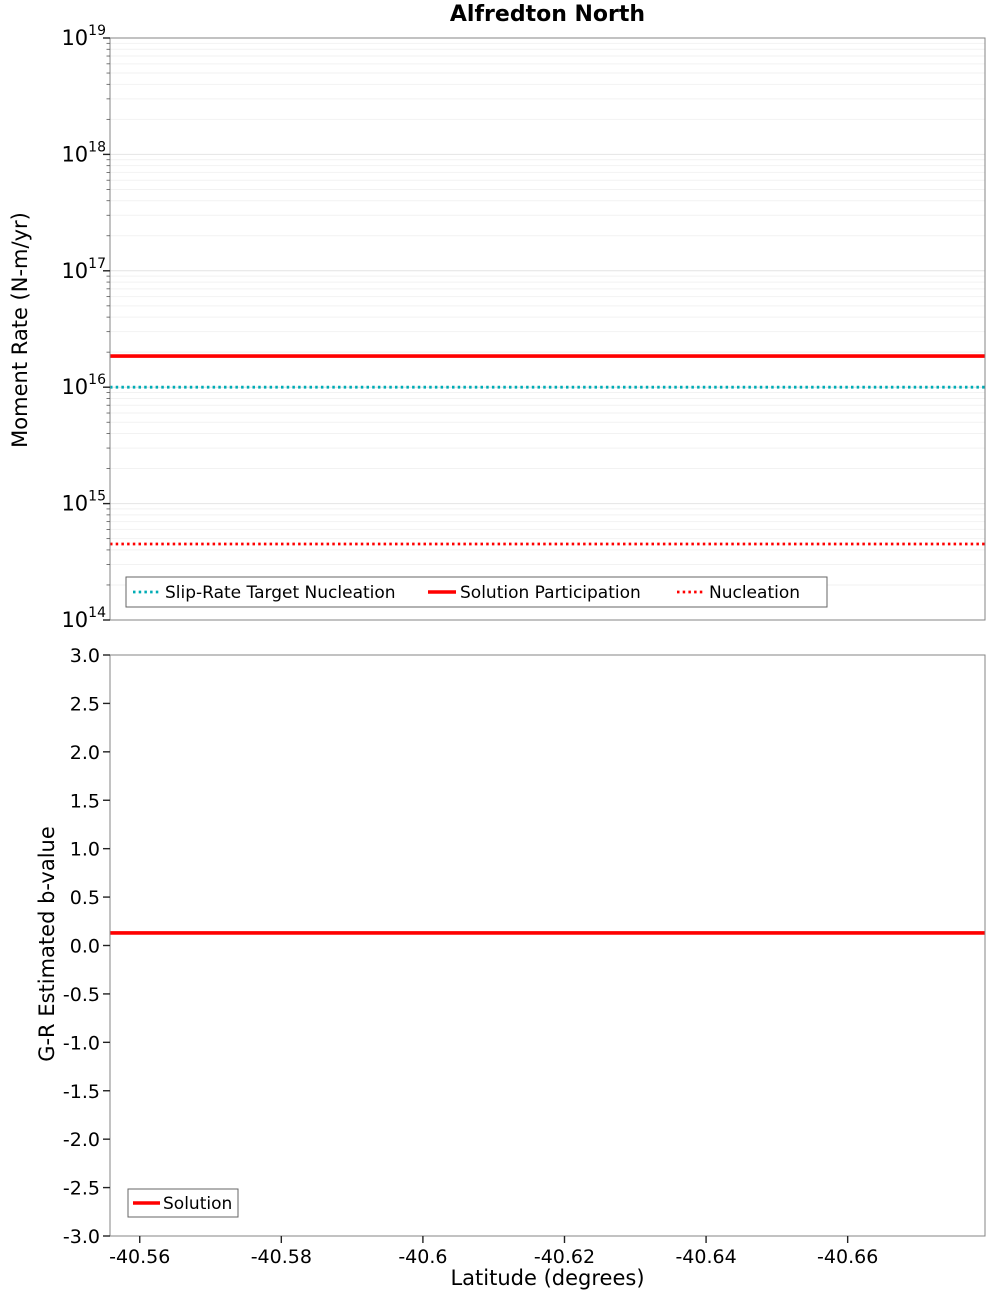 The height and width of the screenshot is (1300, 1000). What do you see at coordinates (564, 1257) in the screenshot?
I see `x-tick-label: -40.62` at bounding box center [564, 1257].